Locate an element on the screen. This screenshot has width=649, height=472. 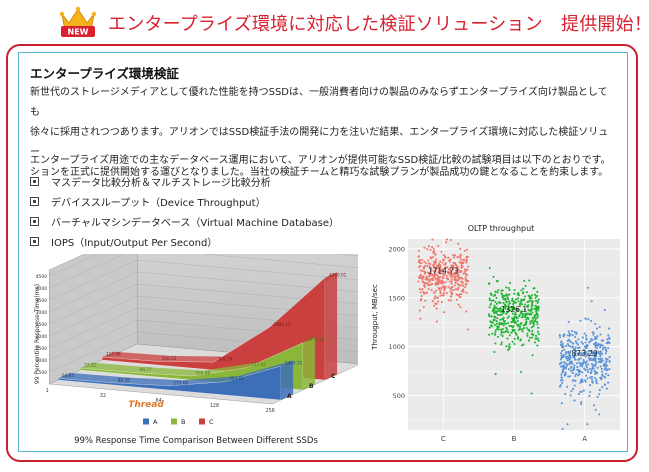
data-label: 1414.71 is located at coordinates (294, 363).